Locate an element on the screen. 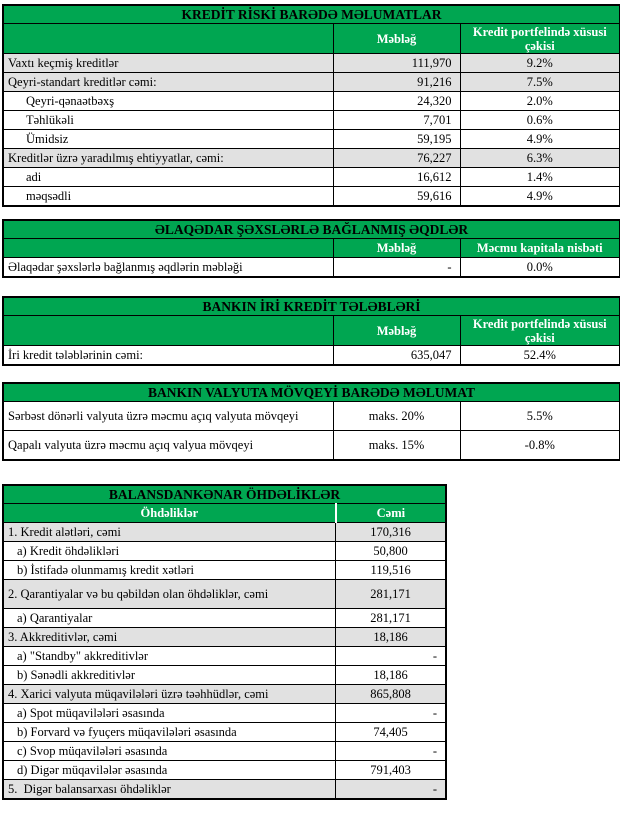  row-amount: 76,227 is located at coordinates (396, 158).